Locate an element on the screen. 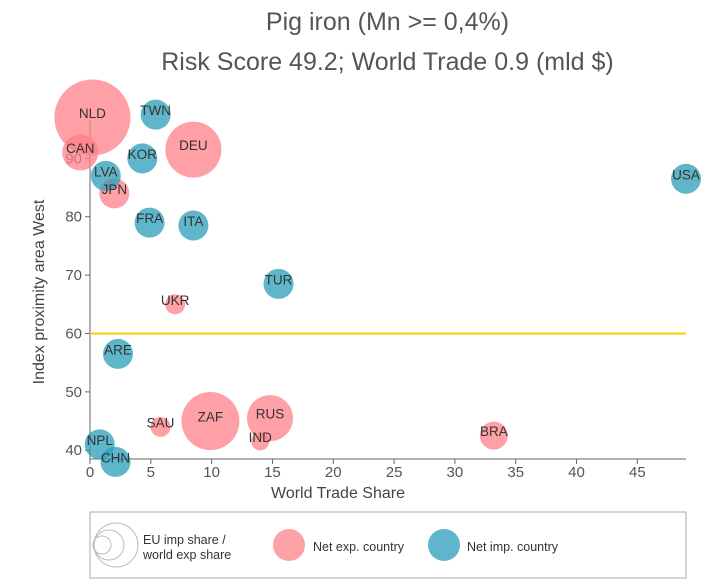  bubble-are is located at coordinates (117, 353).